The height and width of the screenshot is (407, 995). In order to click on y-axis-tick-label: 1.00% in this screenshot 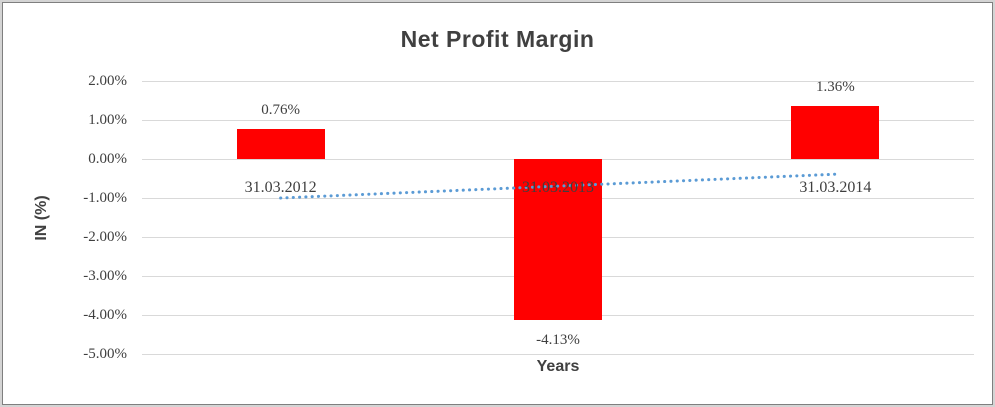, I will do `click(107, 120)`.